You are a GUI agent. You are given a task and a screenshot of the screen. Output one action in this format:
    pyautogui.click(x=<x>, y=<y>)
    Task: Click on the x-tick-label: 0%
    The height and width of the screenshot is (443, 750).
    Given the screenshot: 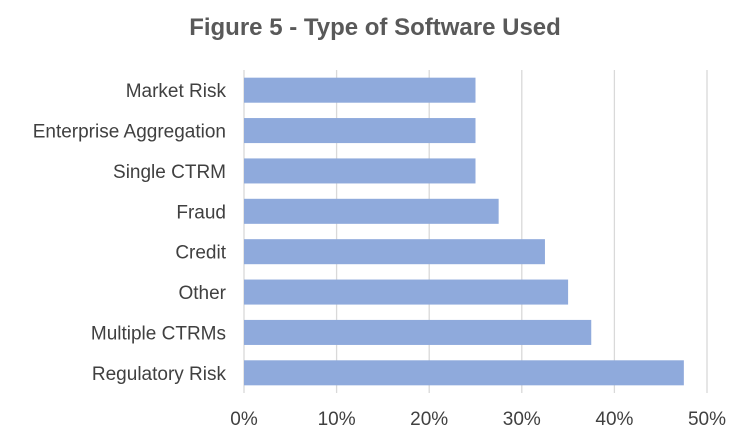 What is the action you would take?
    pyautogui.click(x=244, y=419)
    